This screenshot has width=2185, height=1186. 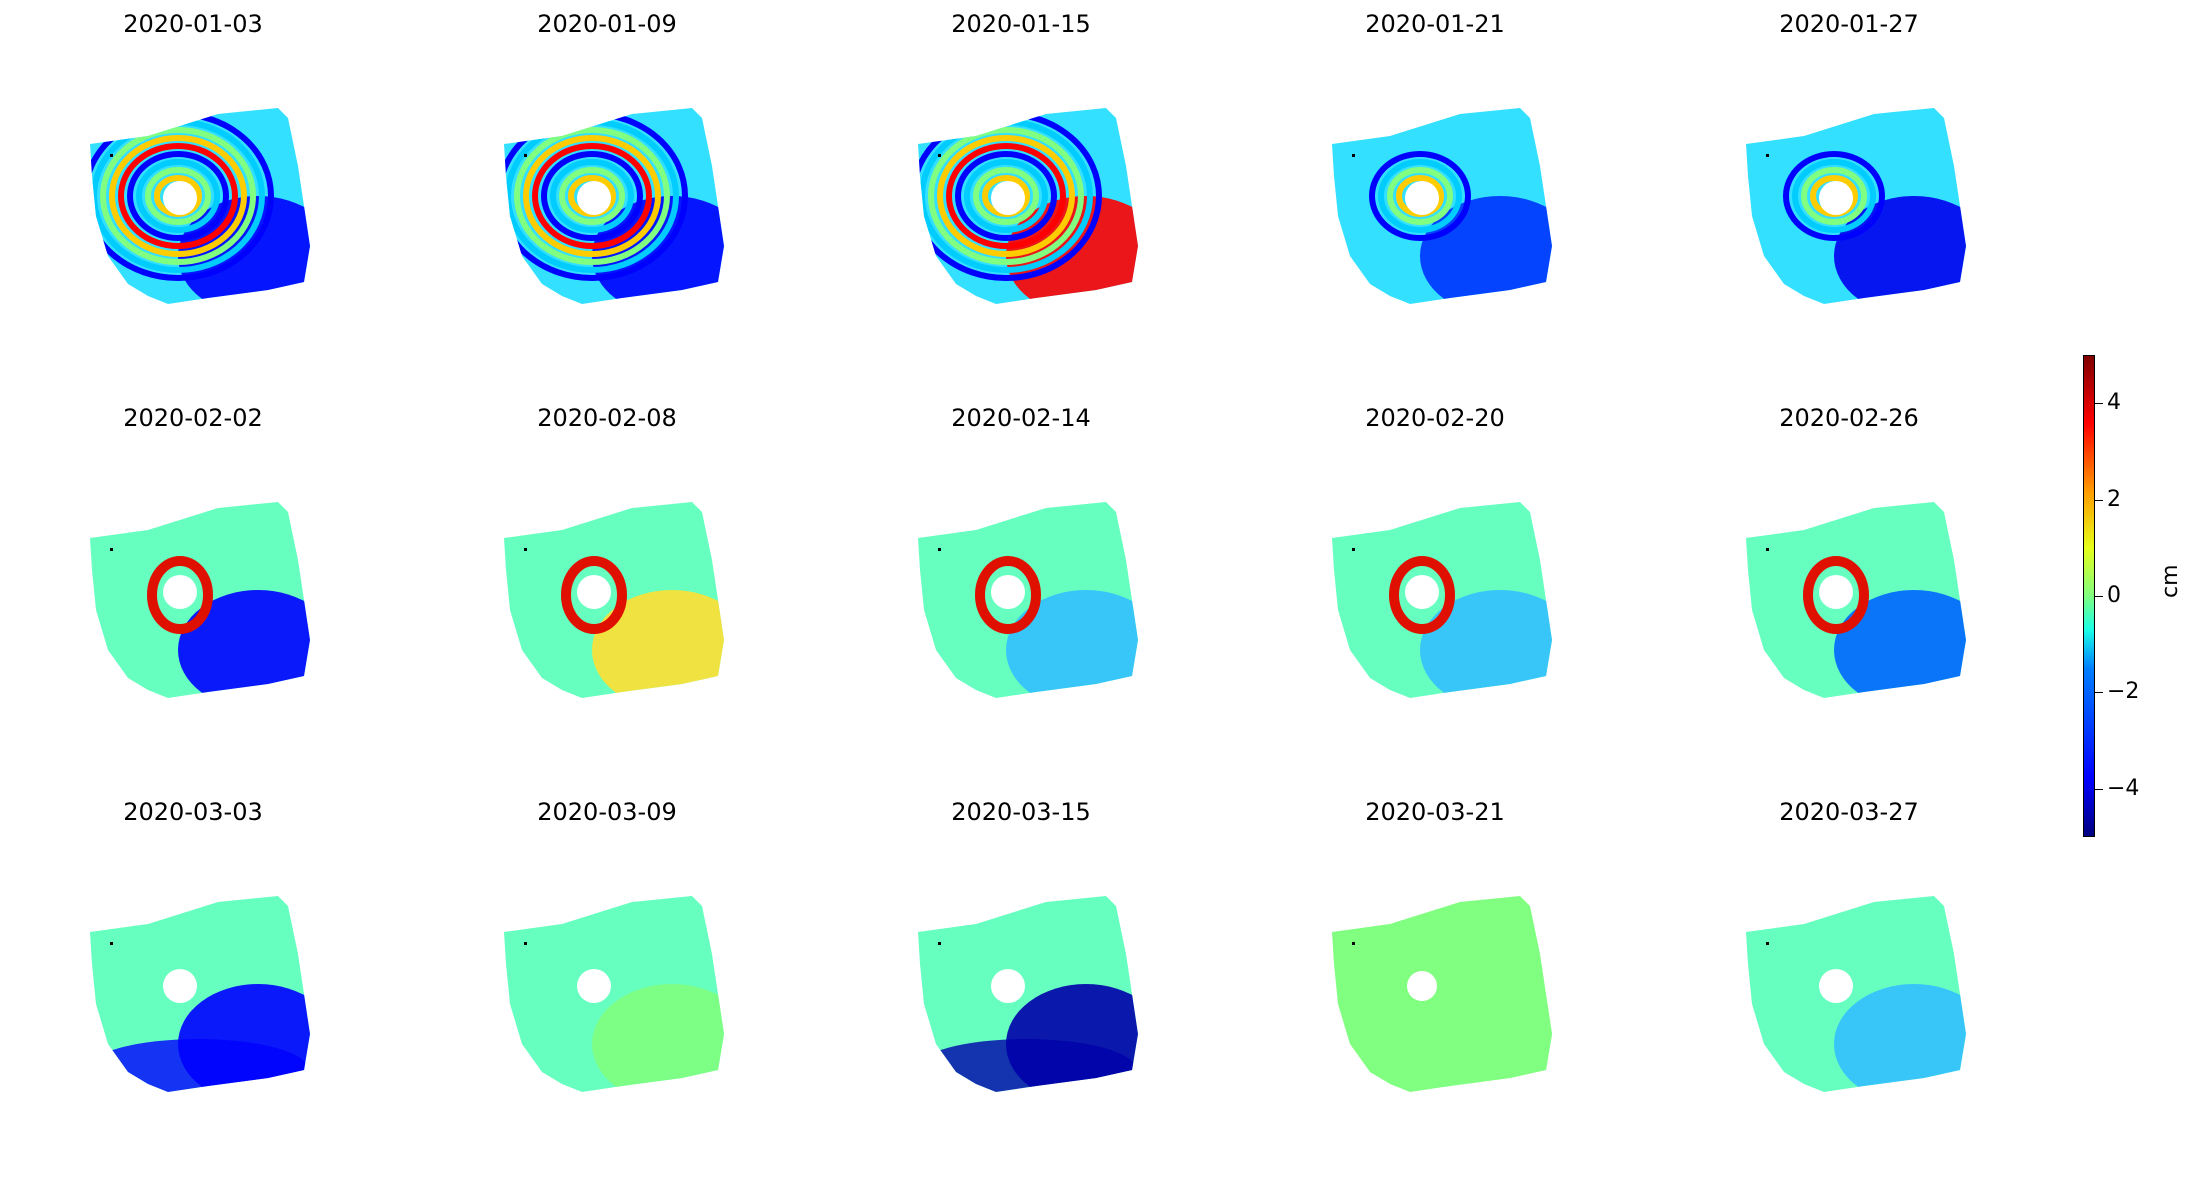 I want to click on colorbar, so click(x=2089, y=596).